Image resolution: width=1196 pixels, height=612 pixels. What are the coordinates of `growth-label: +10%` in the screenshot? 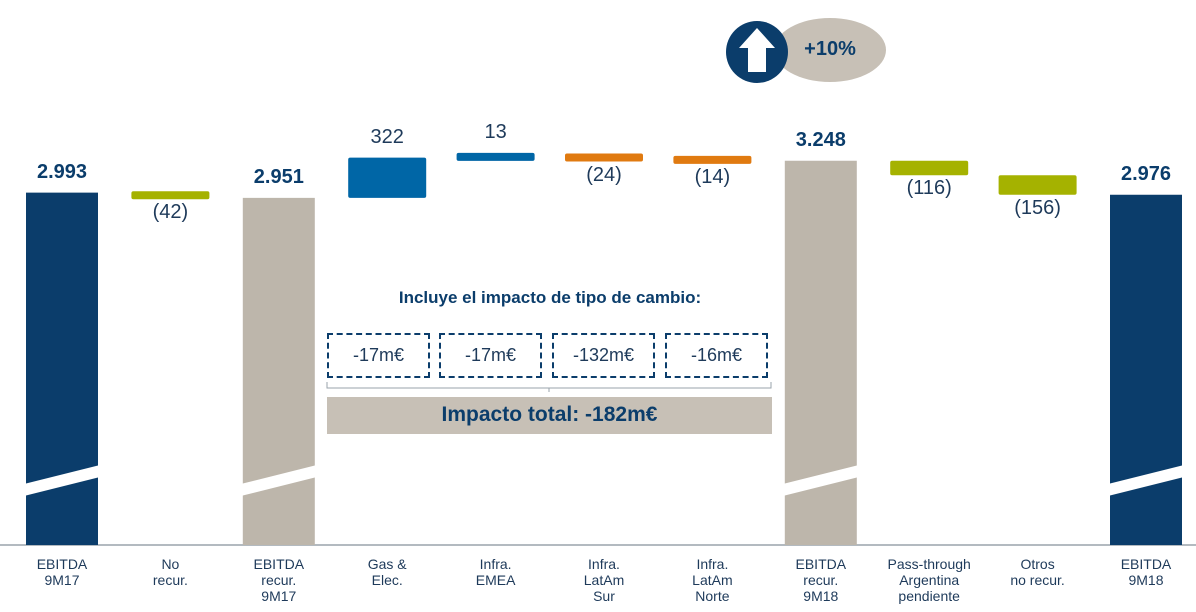 It's located at (830, 49).